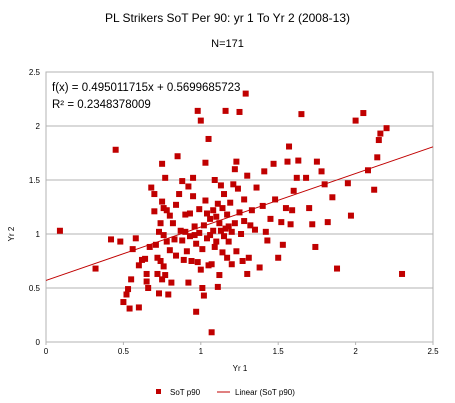 The width and height of the screenshot is (455, 403). I want to click on x-tick-label: 0.5, so click(124, 351).